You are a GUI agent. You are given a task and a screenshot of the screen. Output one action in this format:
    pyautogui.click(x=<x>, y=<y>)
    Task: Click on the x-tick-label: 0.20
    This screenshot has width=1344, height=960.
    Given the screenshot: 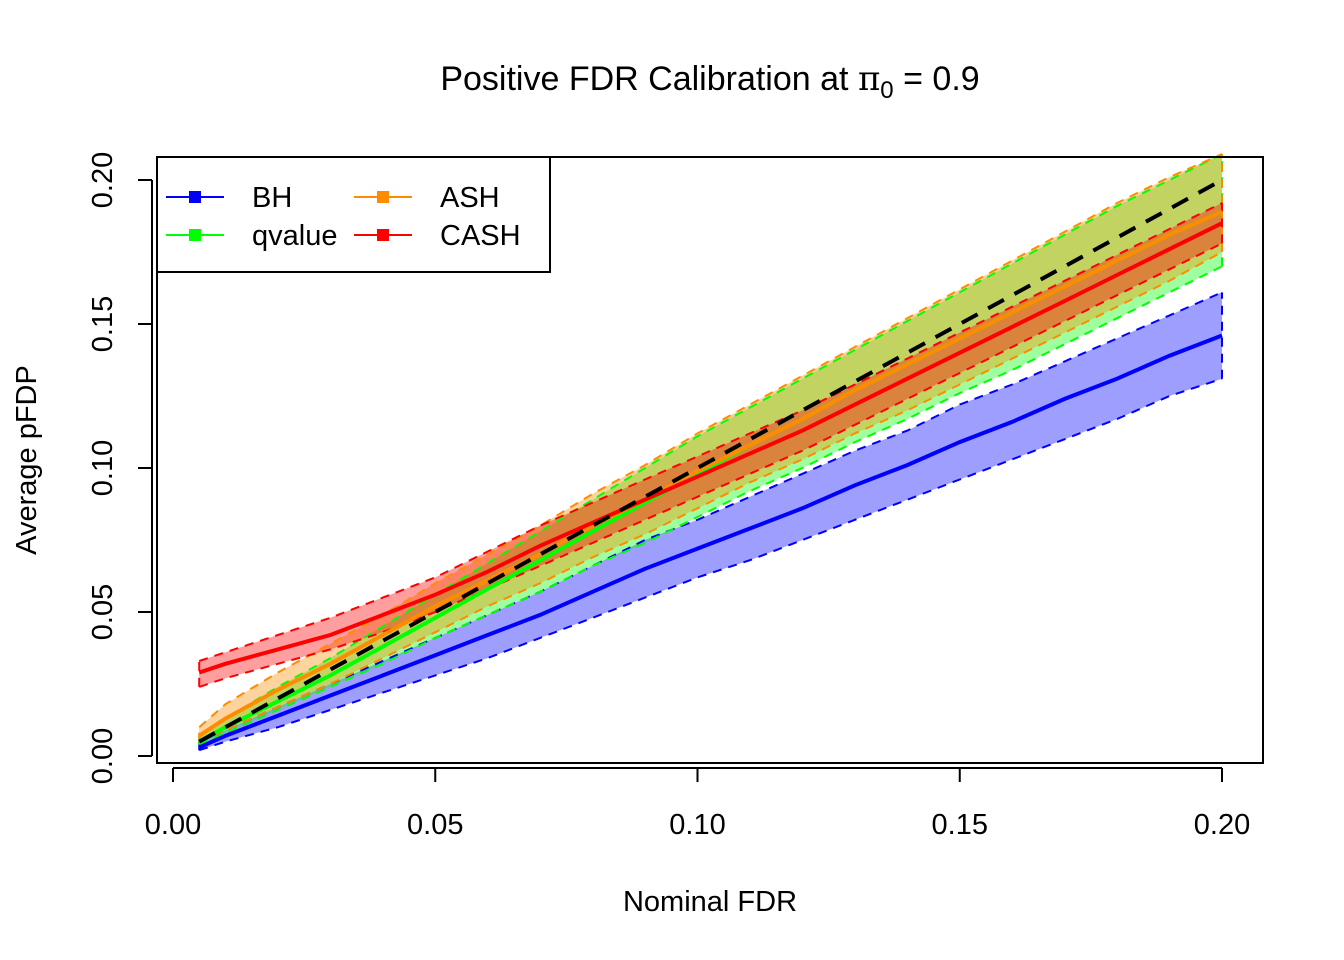 What is the action you would take?
    pyautogui.click(x=1222, y=825)
    